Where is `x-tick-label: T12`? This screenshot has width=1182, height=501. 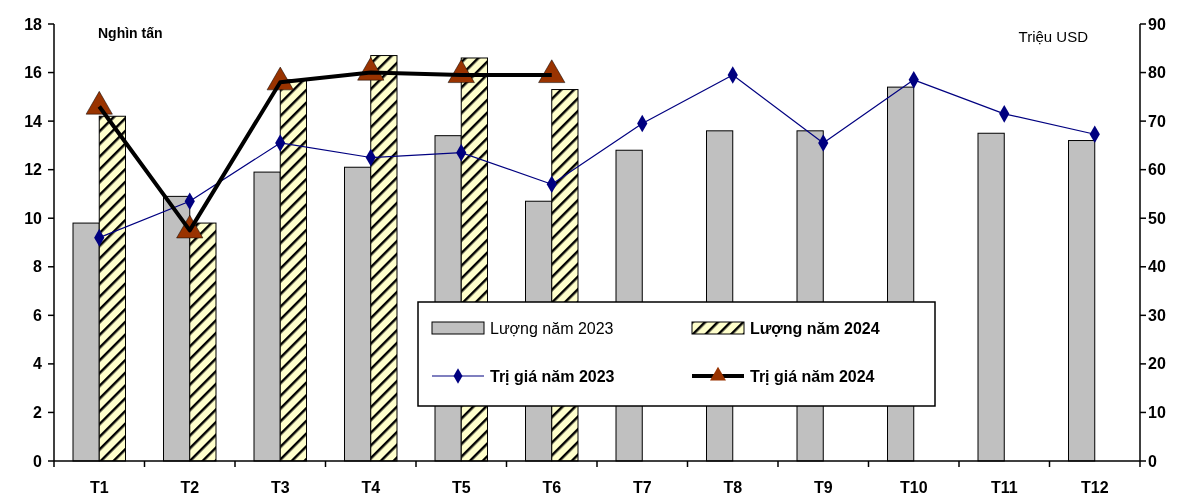 x-tick-label: T12 is located at coordinates (1094, 487).